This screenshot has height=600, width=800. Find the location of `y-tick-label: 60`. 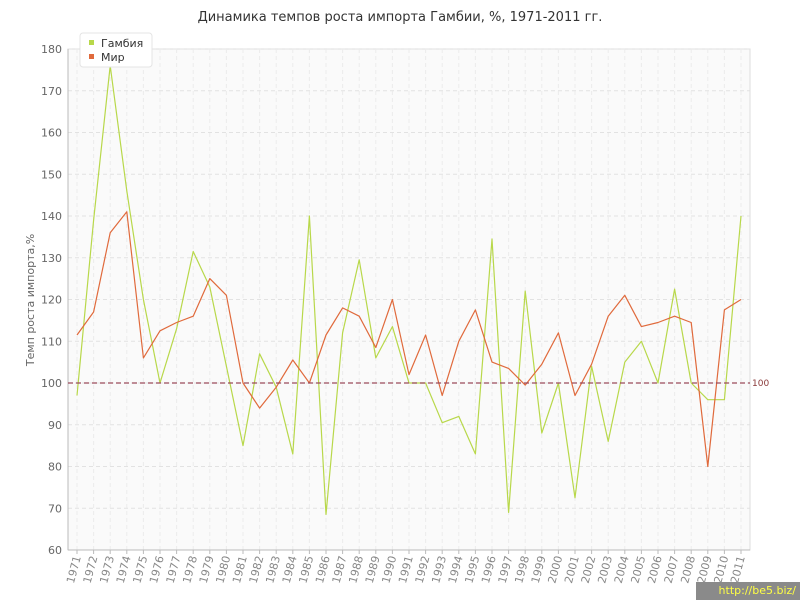

y-tick-label: 60 is located at coordinates (55, 550).